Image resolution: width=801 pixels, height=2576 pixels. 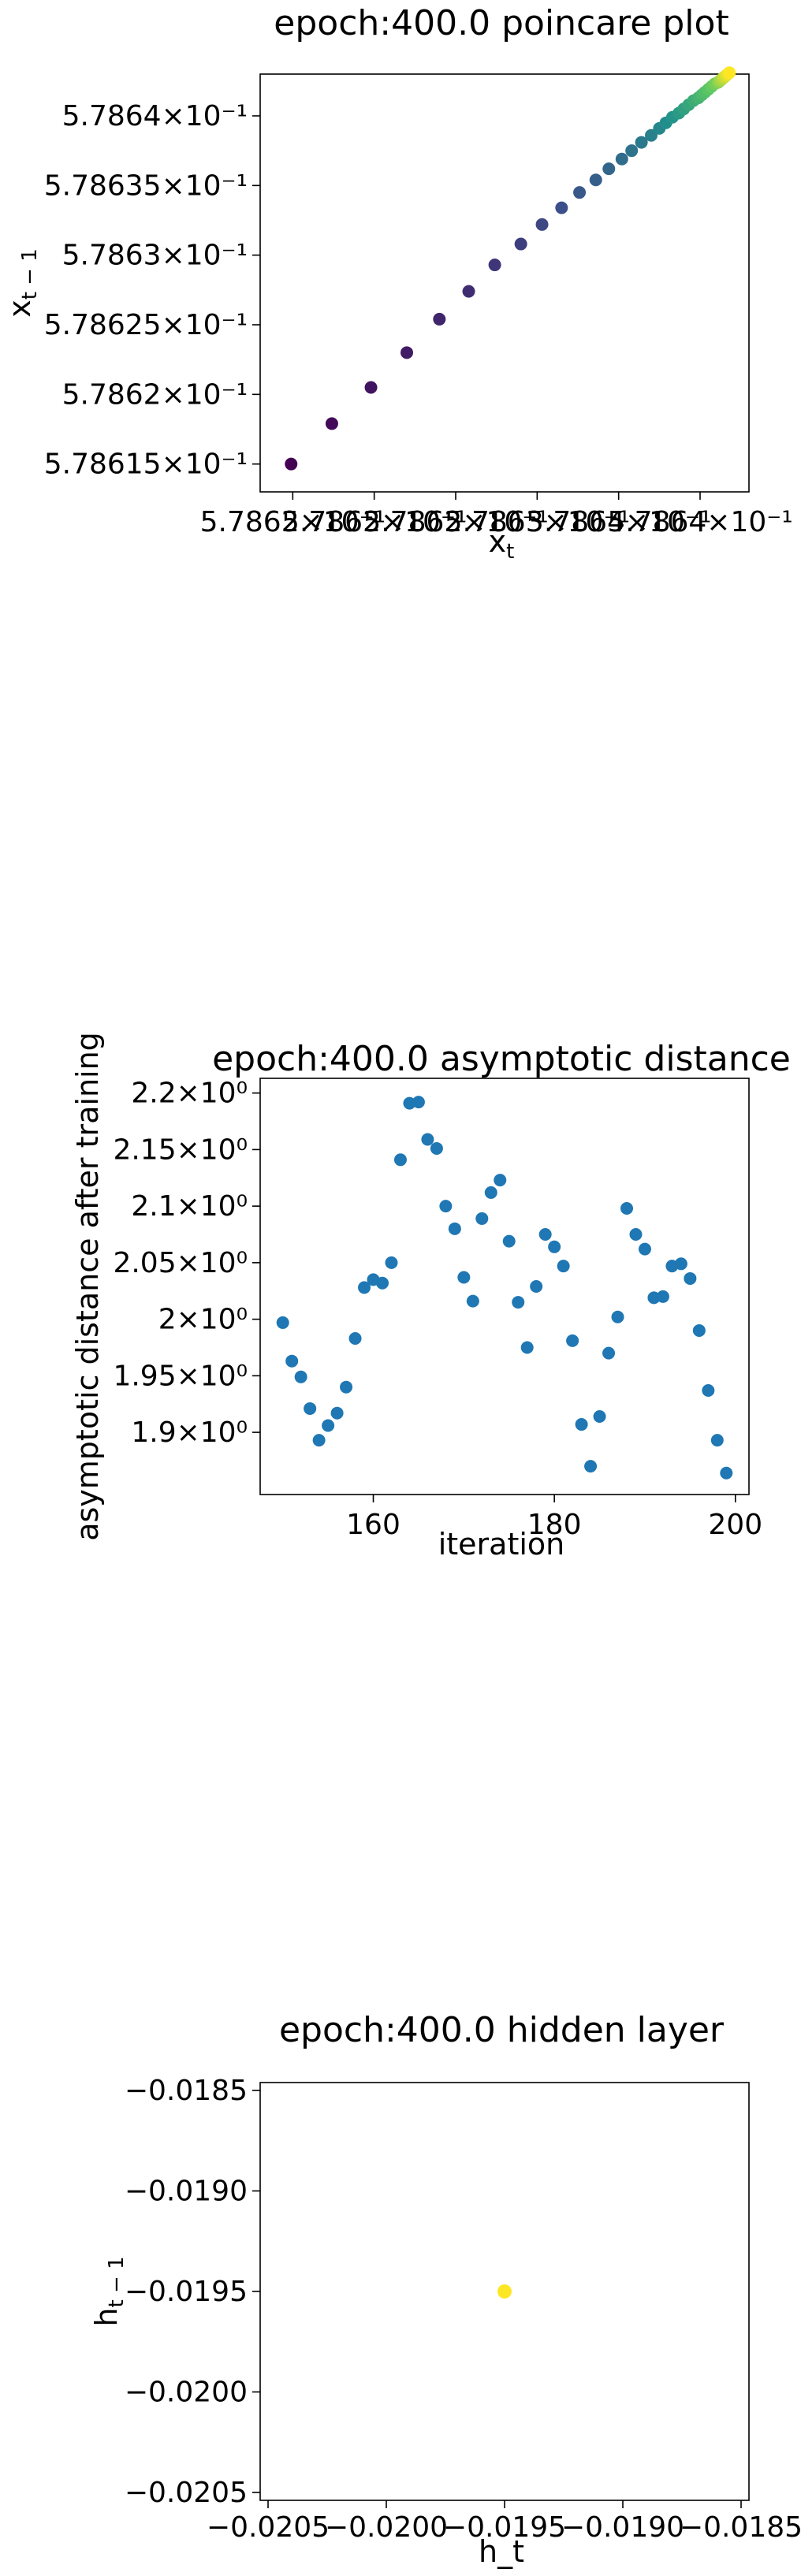 What do you see at coordinates (186, 2091) in the screenshot?
I see `hidden-layer-ytick-label: −0.0185` at bounding box center [186, 2091].